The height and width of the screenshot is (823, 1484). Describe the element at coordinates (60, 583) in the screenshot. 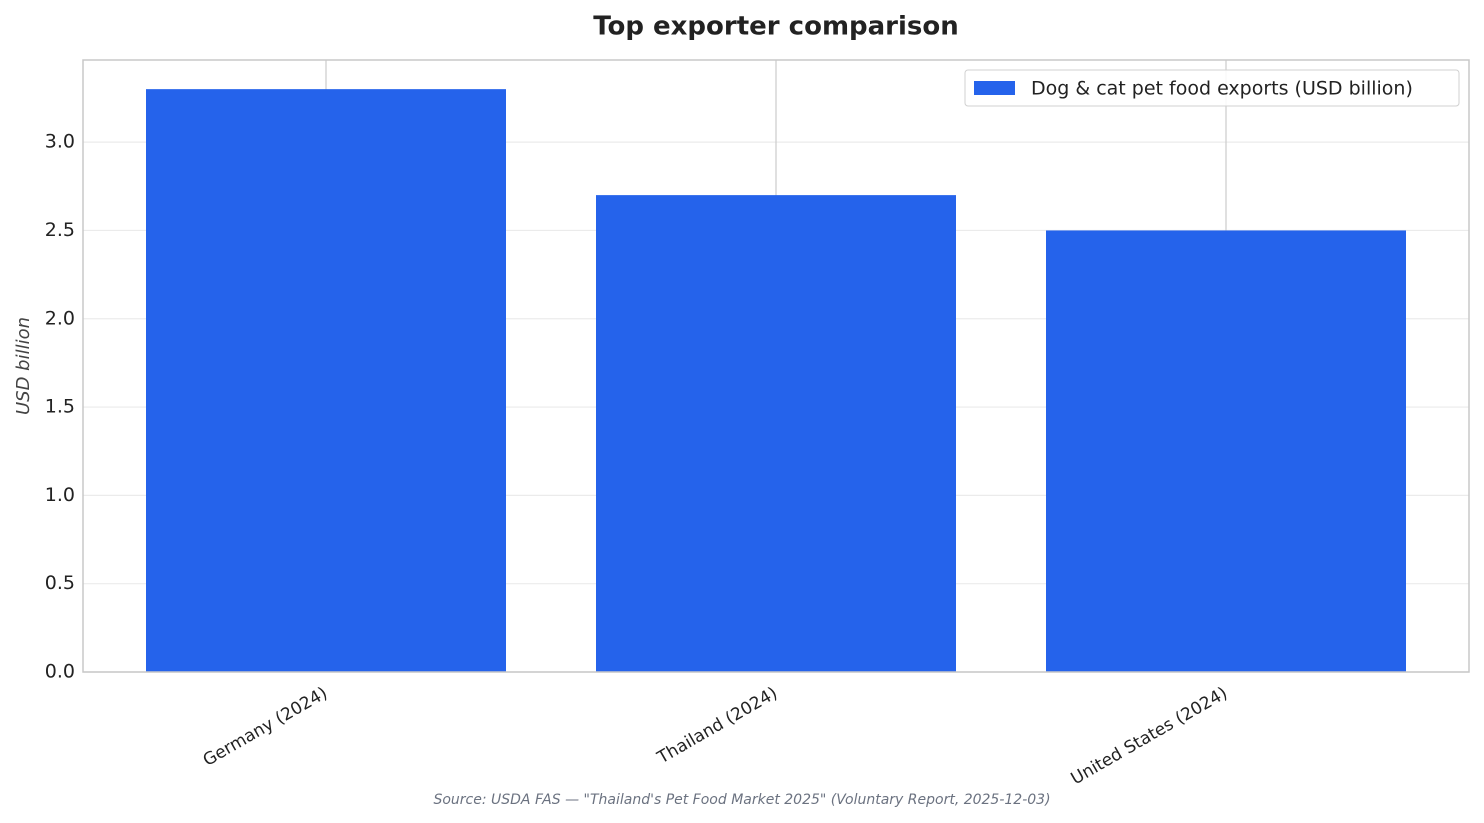

I see `y-tick-label: 0.5` at that location.